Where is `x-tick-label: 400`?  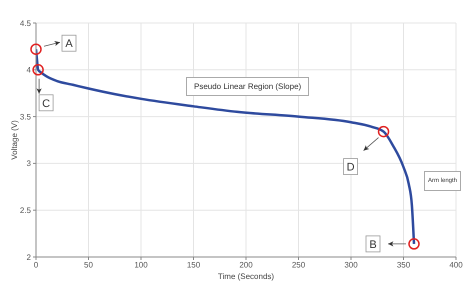
x-tick-label: 400 is located at coordinates (456, 265).